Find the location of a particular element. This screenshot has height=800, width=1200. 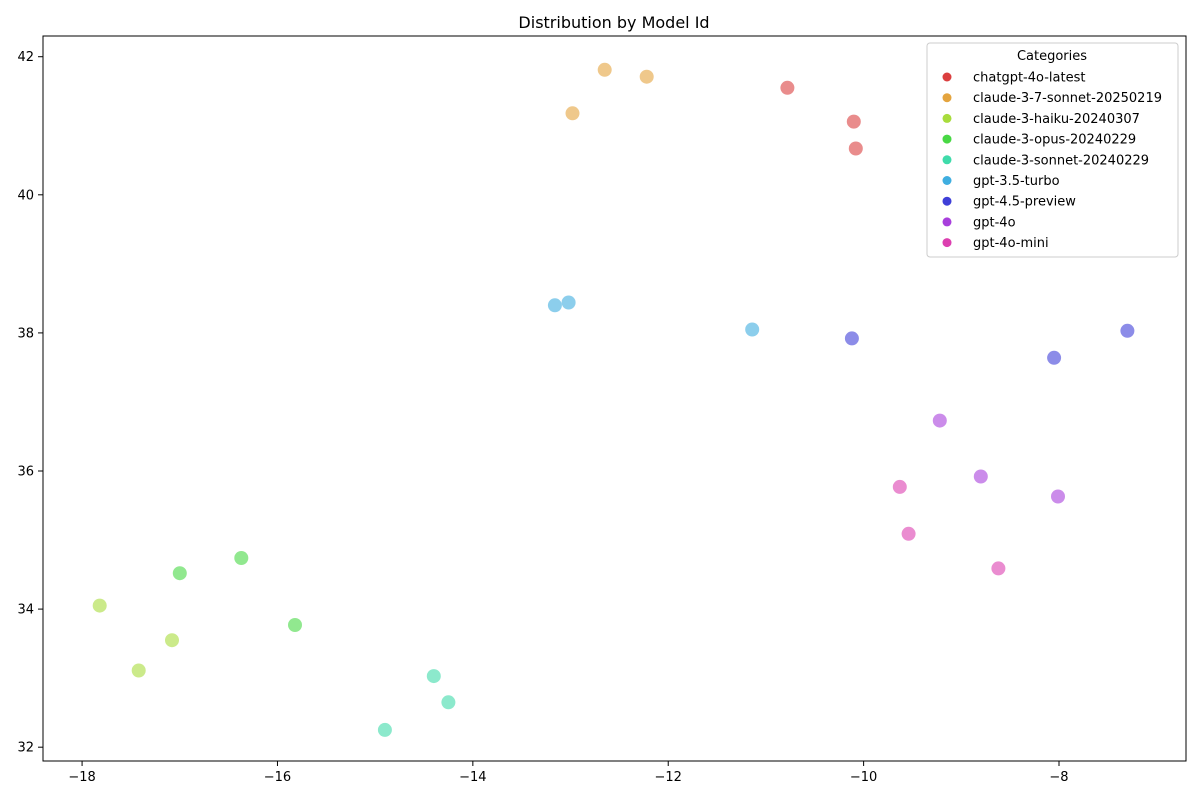

y-tick-label: 42 is located at coordinates (25, 57).